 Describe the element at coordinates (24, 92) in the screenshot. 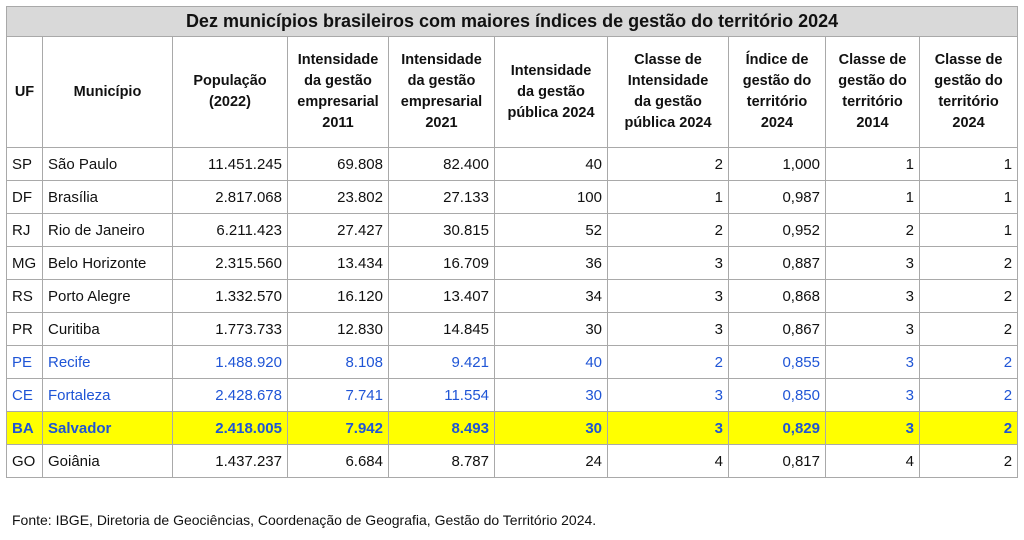

I see `header-uf: UF` at that location.